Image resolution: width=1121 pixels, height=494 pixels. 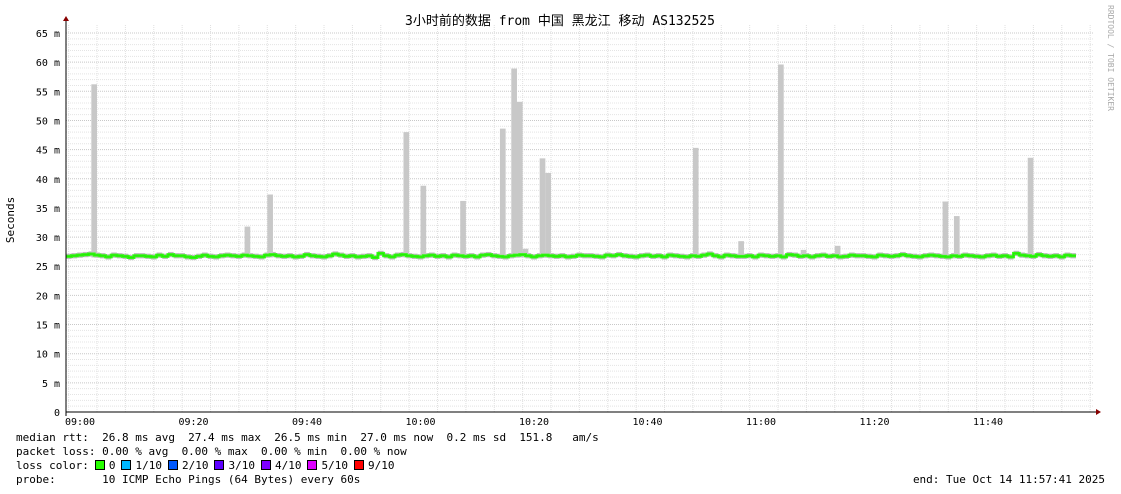 What do you see at coordinates (1008, 479) in the screenshot?
I see `legend-end: end: Tue Oct 14 11:57:41 2025` at bounding box center [1008, 479].